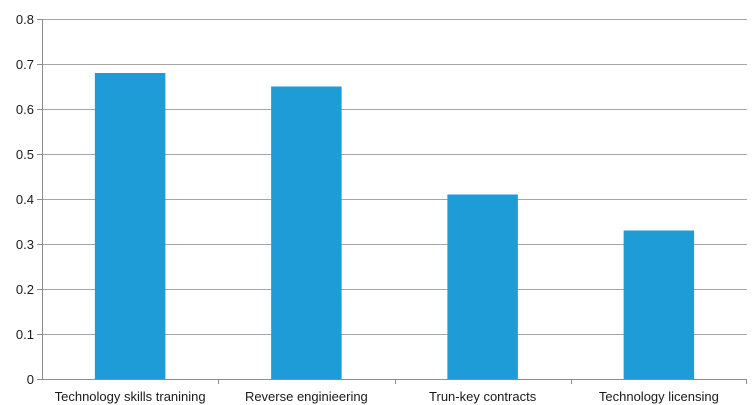 This screenshot has width=753, height=405. I want to click on y-axis-ticks: 0 0.1 0.2 0.3 0.4 0.5 0.6 0.7 0.8, so click(29, 199).